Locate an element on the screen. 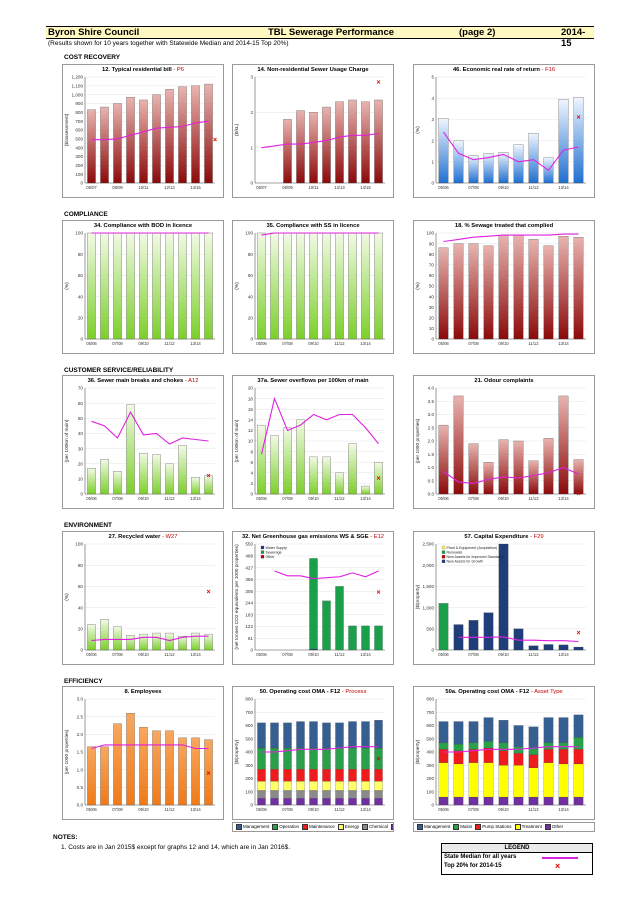 Image resolution: width=642 pixels, height=908 pixels. chart-title: 12. Typical residential bill - P6 is located at coordinates (143, 70).